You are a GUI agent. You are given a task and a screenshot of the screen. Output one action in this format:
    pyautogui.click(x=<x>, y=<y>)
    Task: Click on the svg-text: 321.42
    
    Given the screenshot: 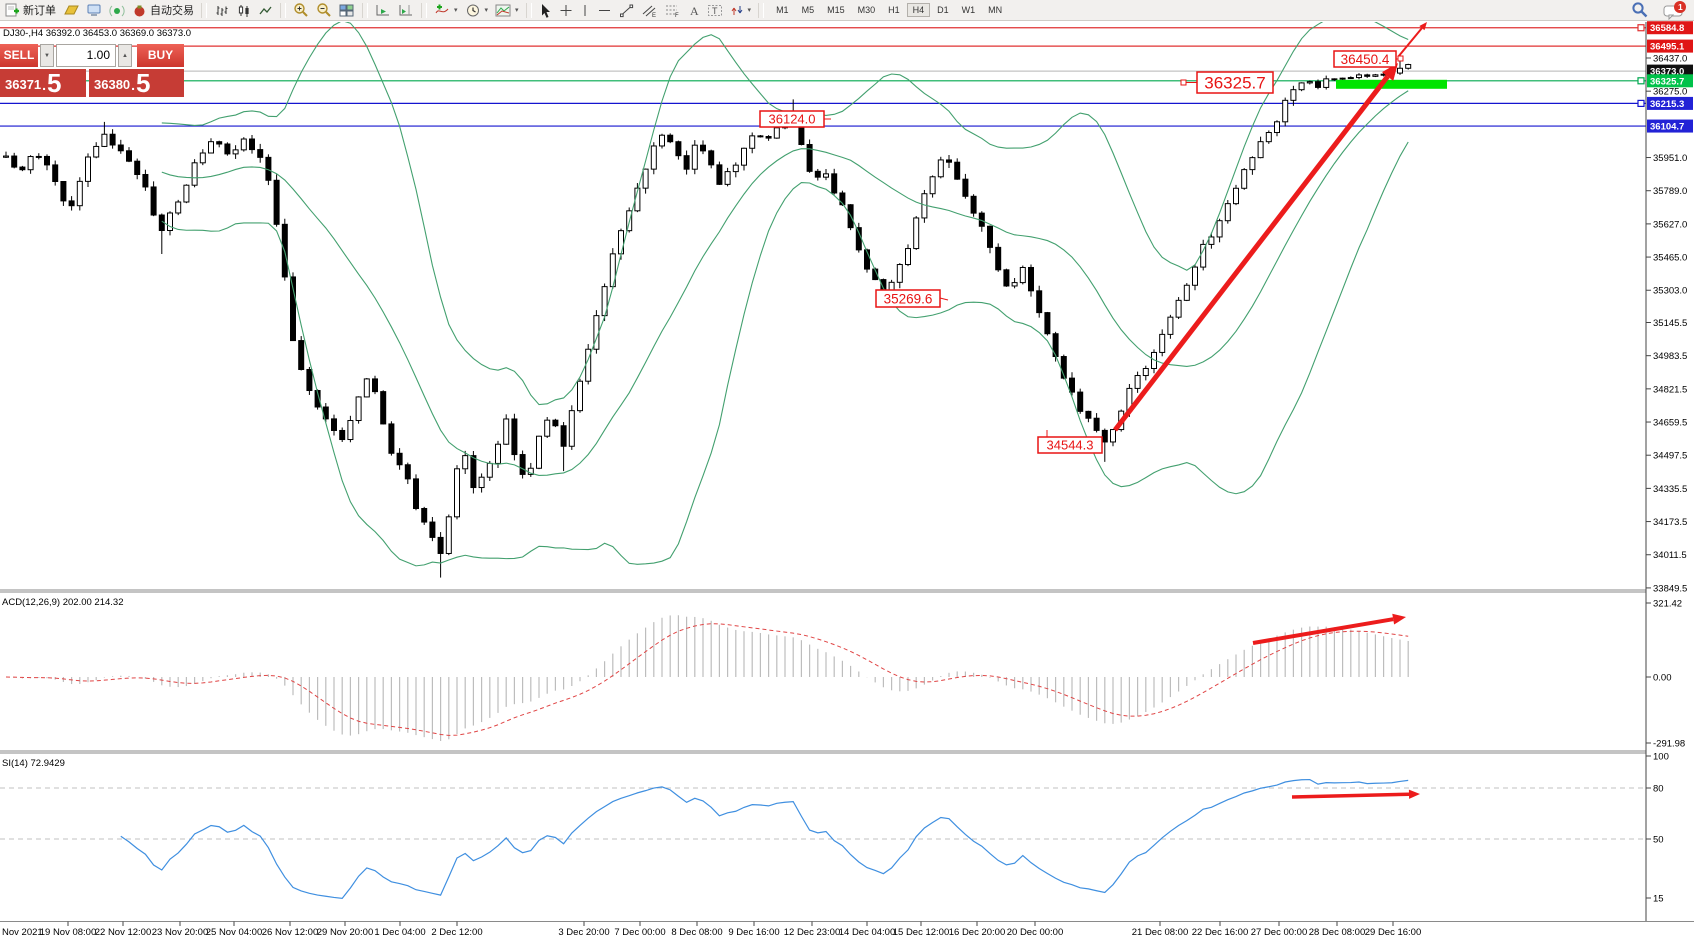 What is the action you would take?
    pyautogui.click(x=1667, y=604)
    